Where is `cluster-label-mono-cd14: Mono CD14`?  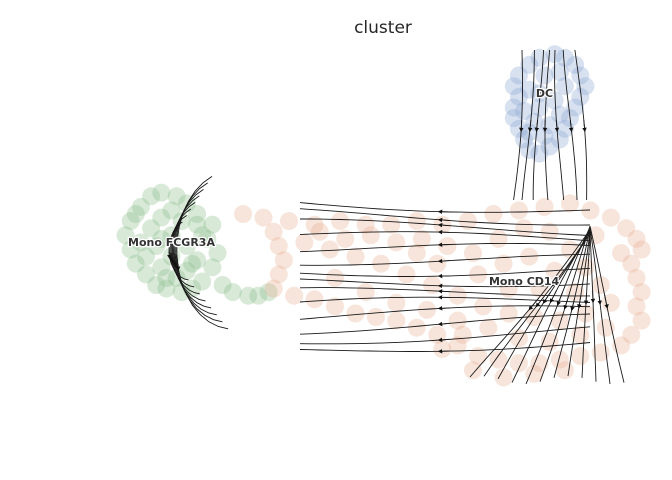 cluster-label-mono-cd14: Mono CD14 is located at coordinates (524, 281).